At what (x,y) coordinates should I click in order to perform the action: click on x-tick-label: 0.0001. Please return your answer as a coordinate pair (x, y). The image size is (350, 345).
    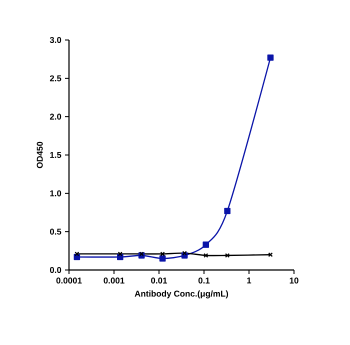
    Looking at the image, I should click on (69, 281).